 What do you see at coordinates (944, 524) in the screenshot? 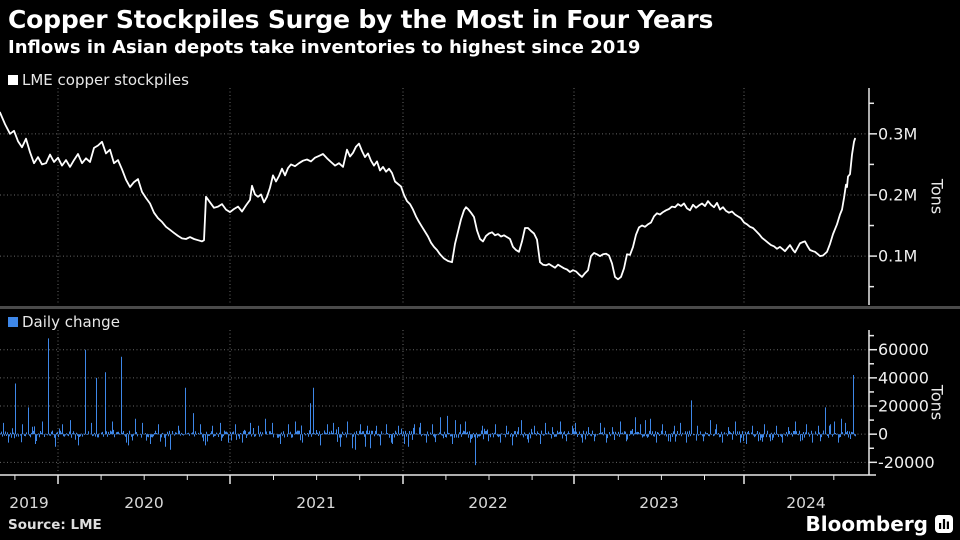
I see `bloomberg-chart-icon` at bounding box center [944, 524].